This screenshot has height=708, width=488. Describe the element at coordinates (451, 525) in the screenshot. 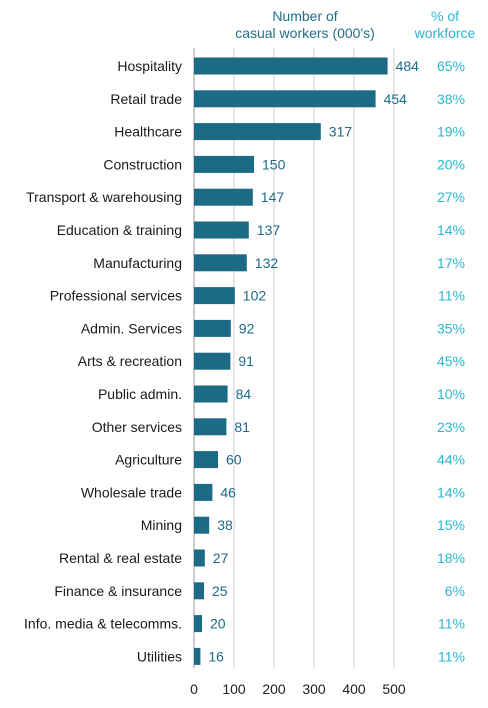

I see `percent-label-14: 15%` at that location.